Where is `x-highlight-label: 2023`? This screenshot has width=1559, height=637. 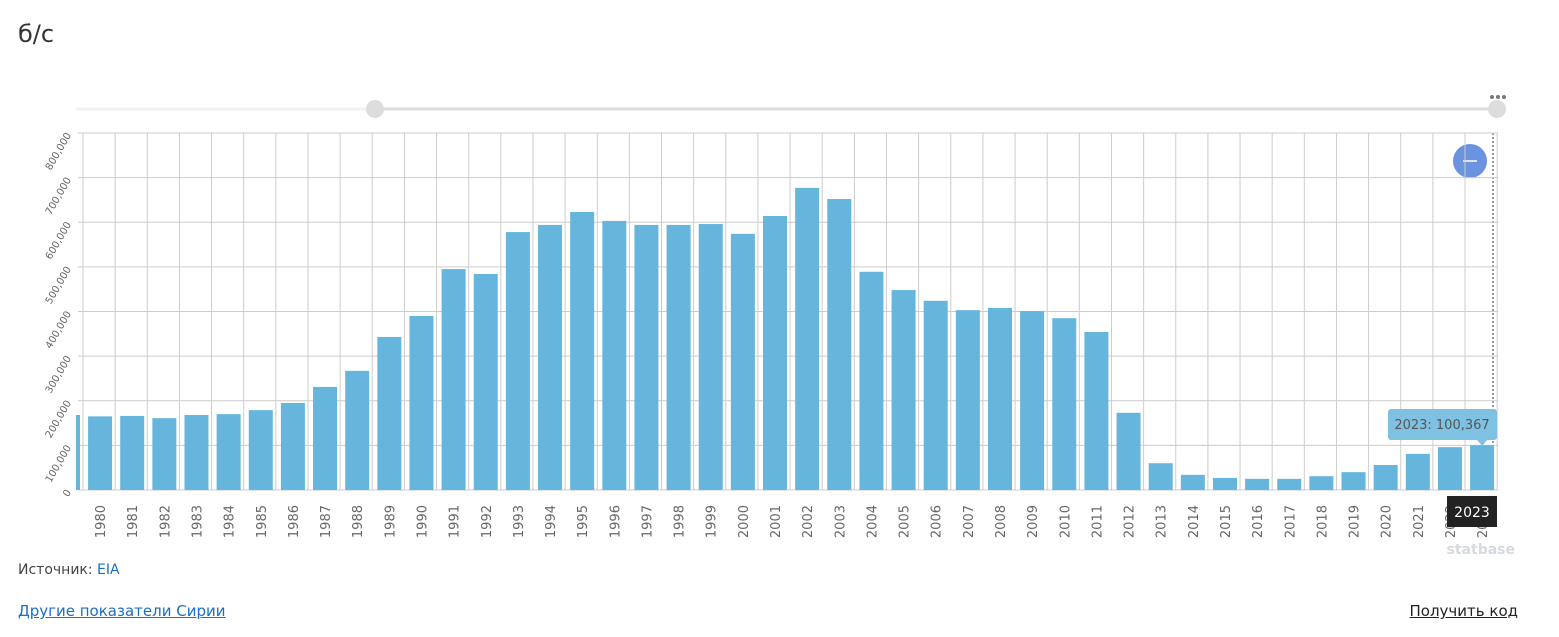 x-highlight-label: 2023 is located at coordinates (1472, 513).